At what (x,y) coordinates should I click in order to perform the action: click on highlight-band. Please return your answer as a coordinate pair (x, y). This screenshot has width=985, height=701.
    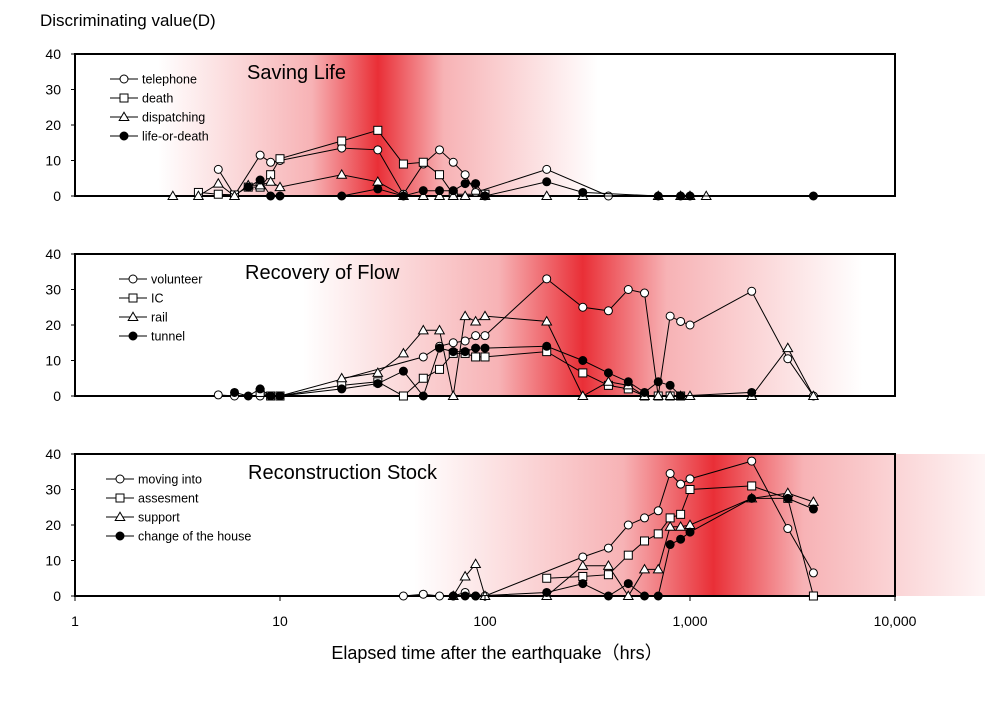
    Looking at the image, I should click on (699, 525).